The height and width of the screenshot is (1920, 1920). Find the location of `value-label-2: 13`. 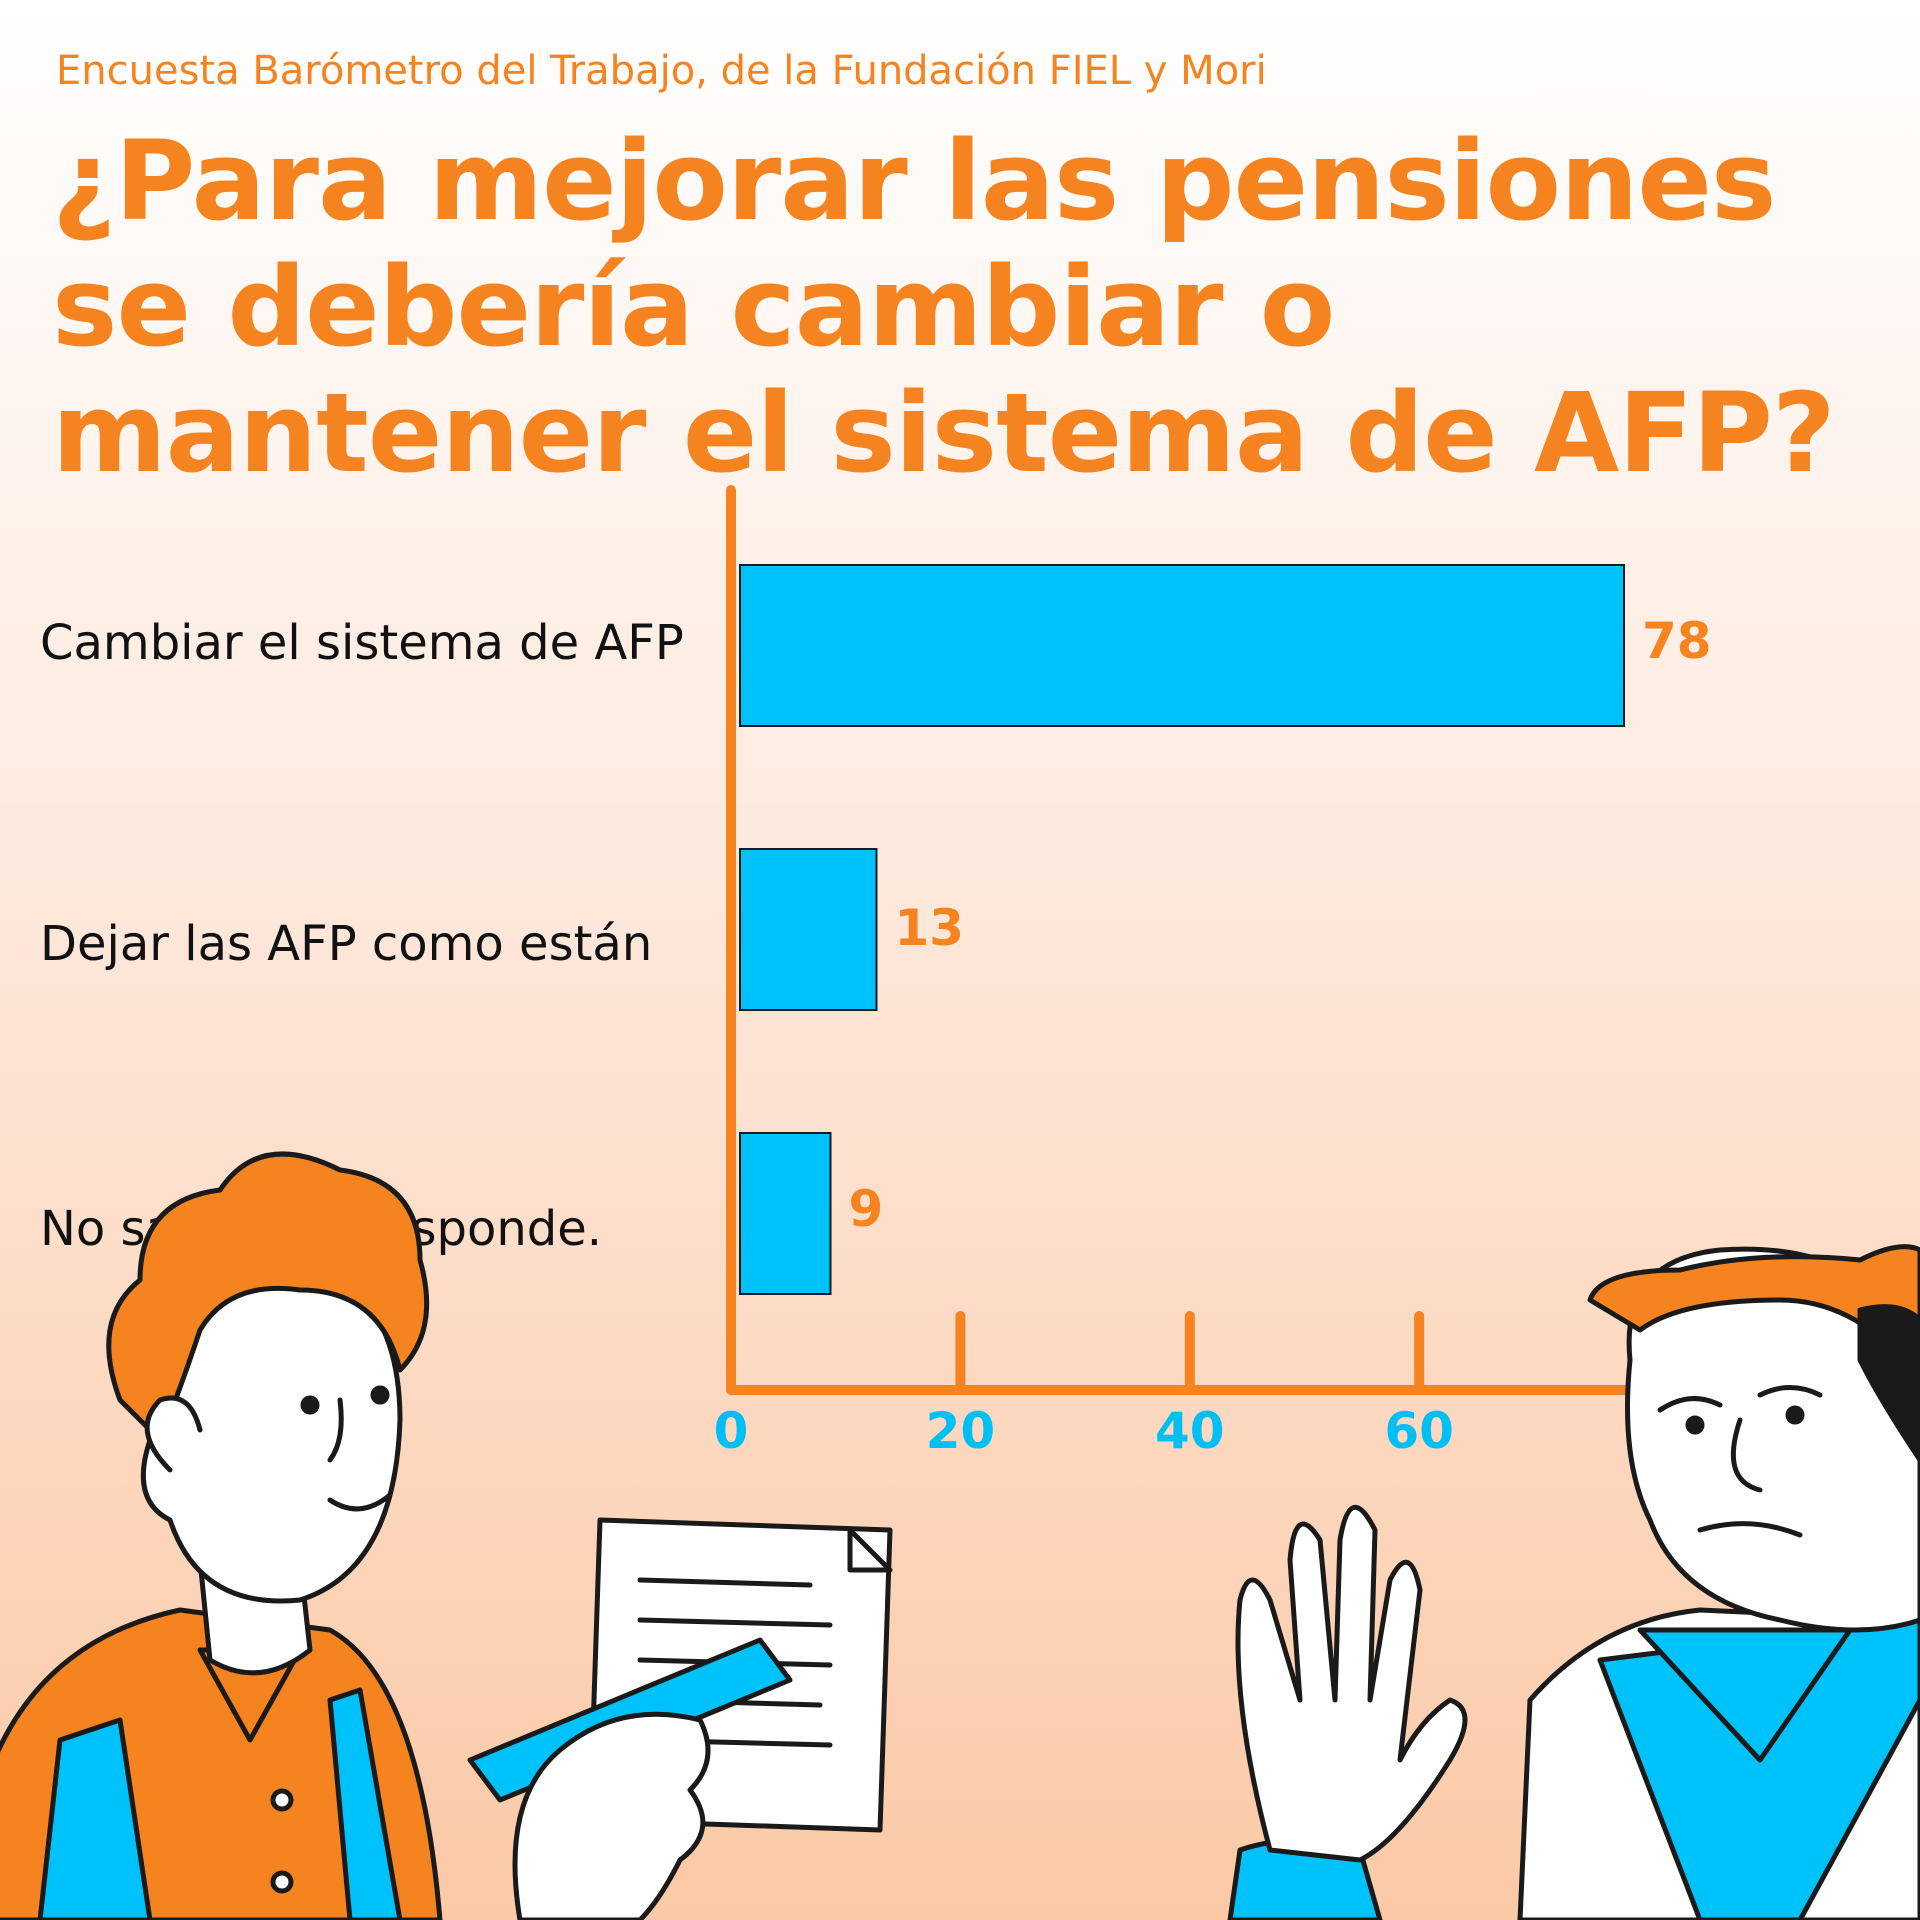

value-label-2: 13 is located at coordinates (929, 928).